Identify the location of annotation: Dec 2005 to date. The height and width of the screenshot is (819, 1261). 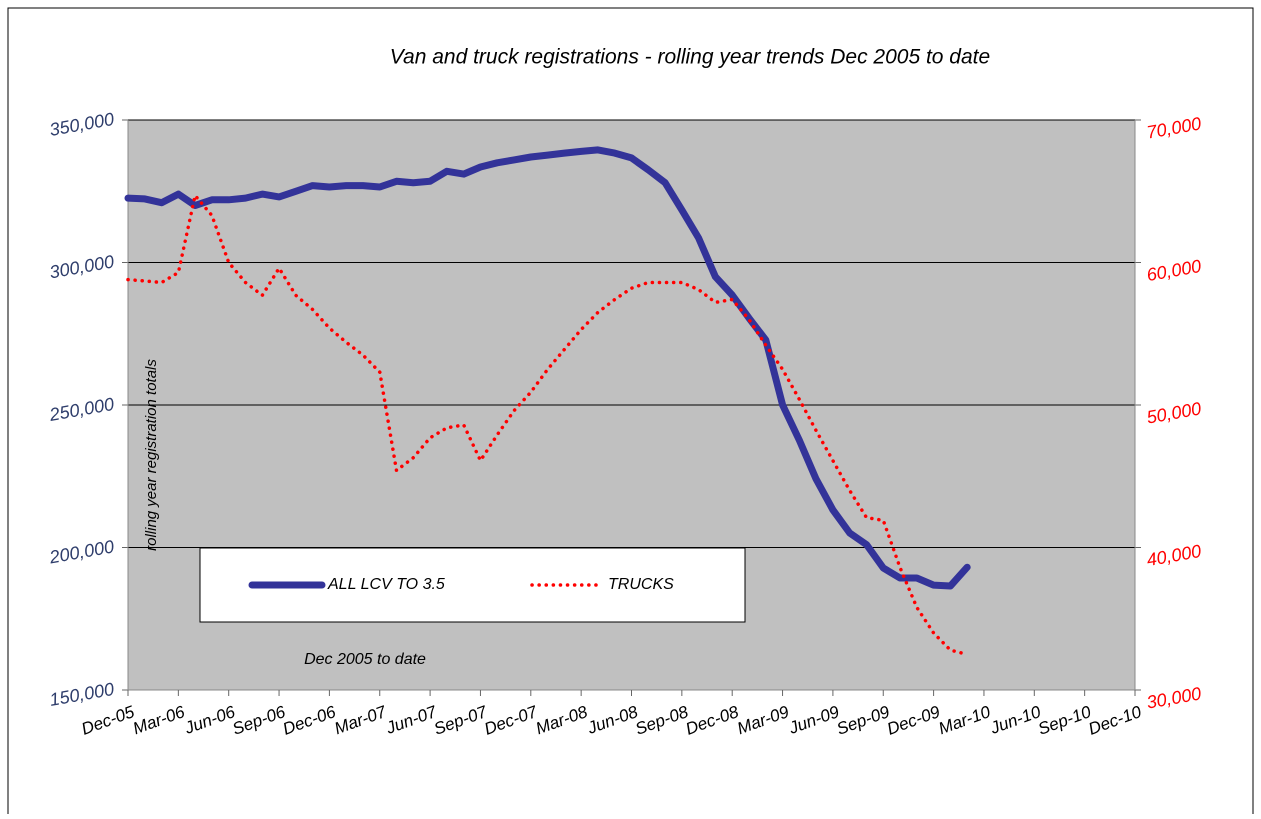
(365, 659).